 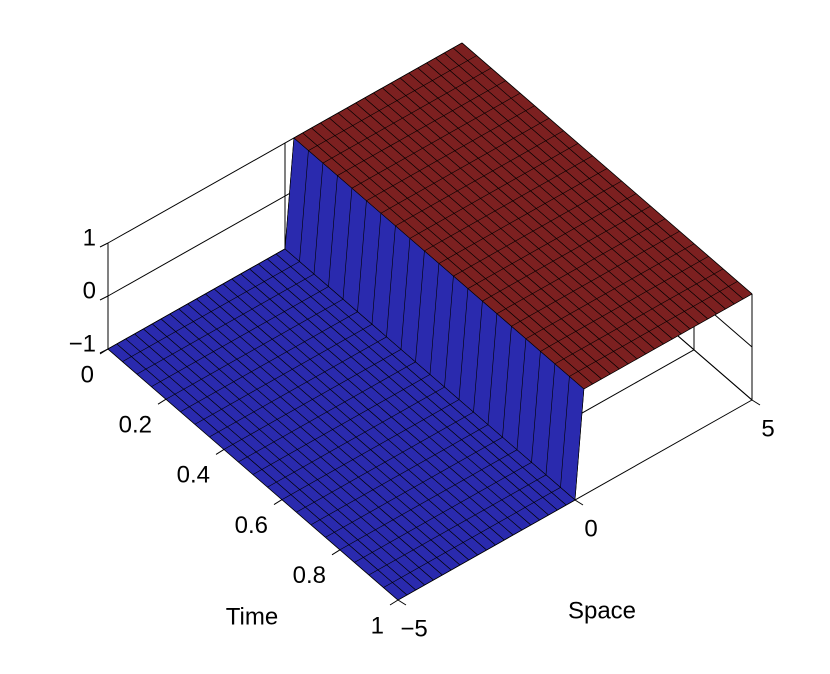 What do you see at coordinates (602, 610) in the screenshot?
I see `x-axis-label: Space` at bounding box center [602, 610].